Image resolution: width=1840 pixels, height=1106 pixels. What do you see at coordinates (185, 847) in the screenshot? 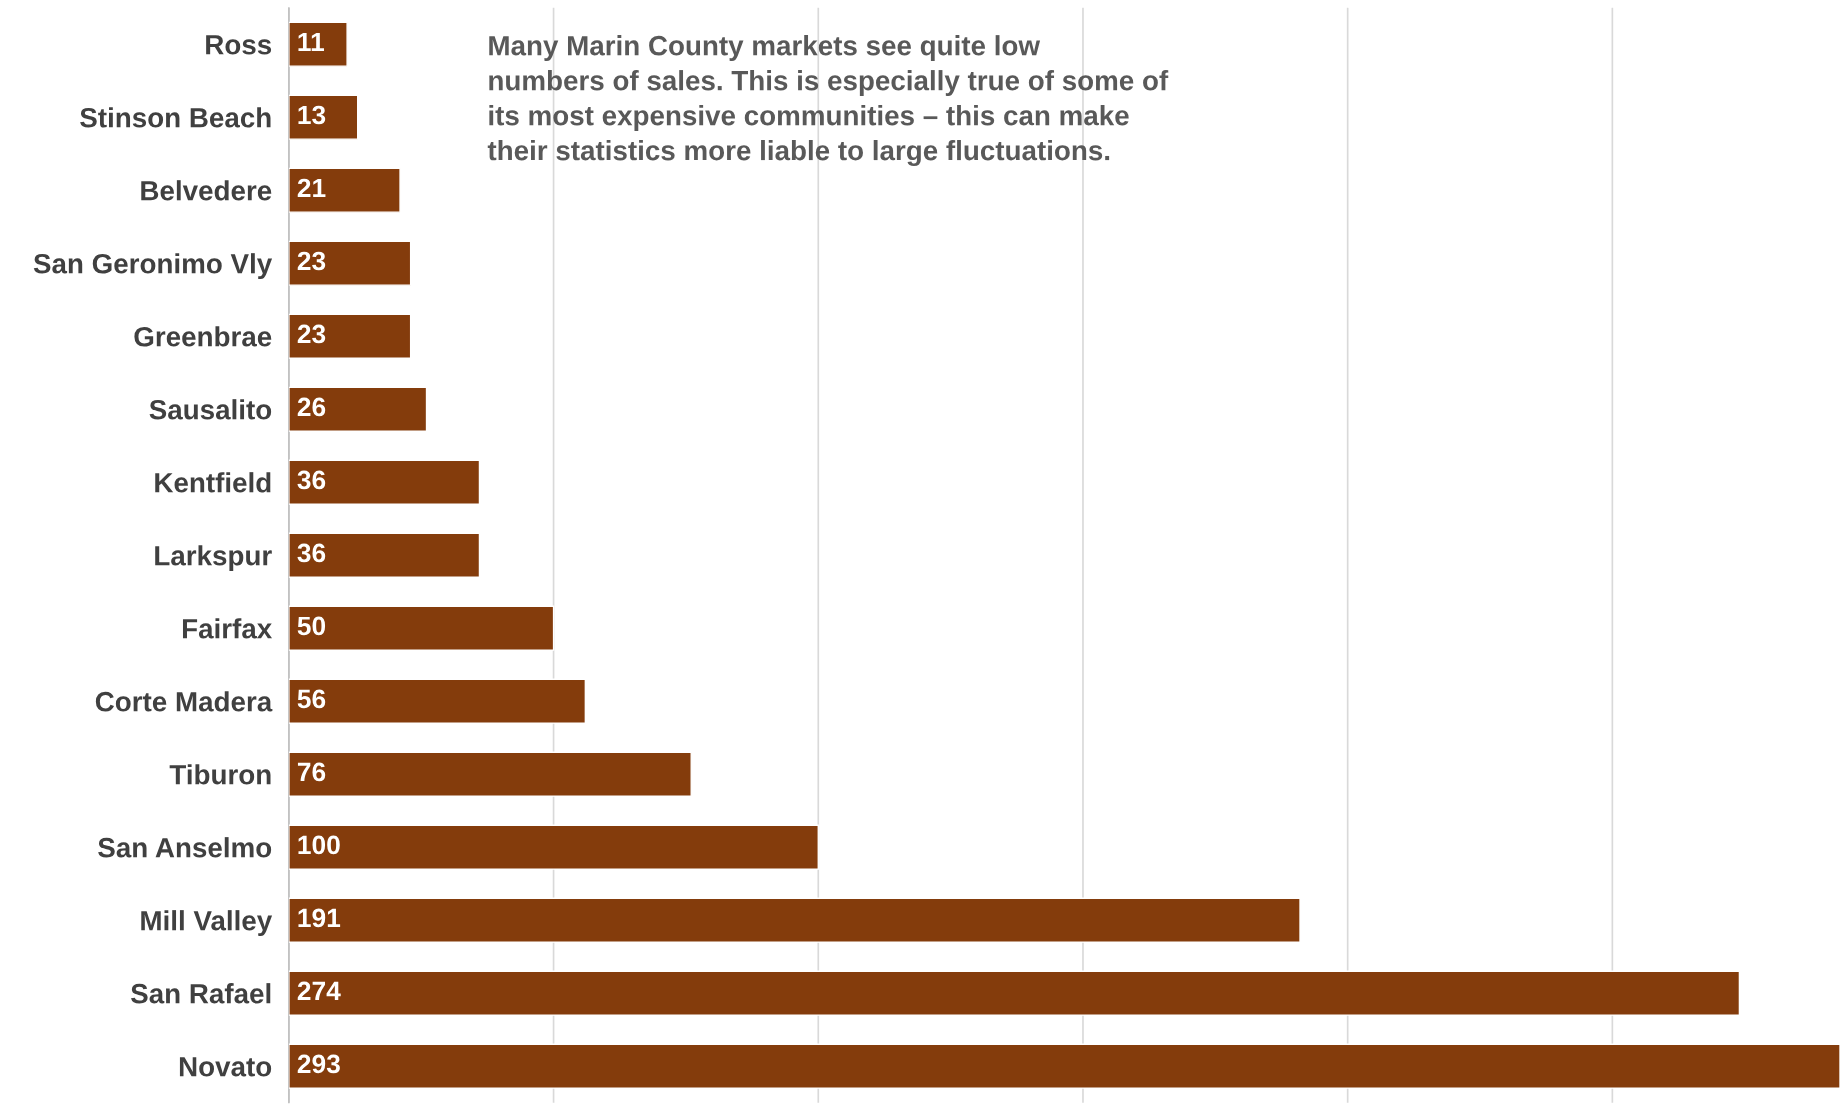
I see `y-tick-label: San Anselmo` at bounding box center [185, 847].